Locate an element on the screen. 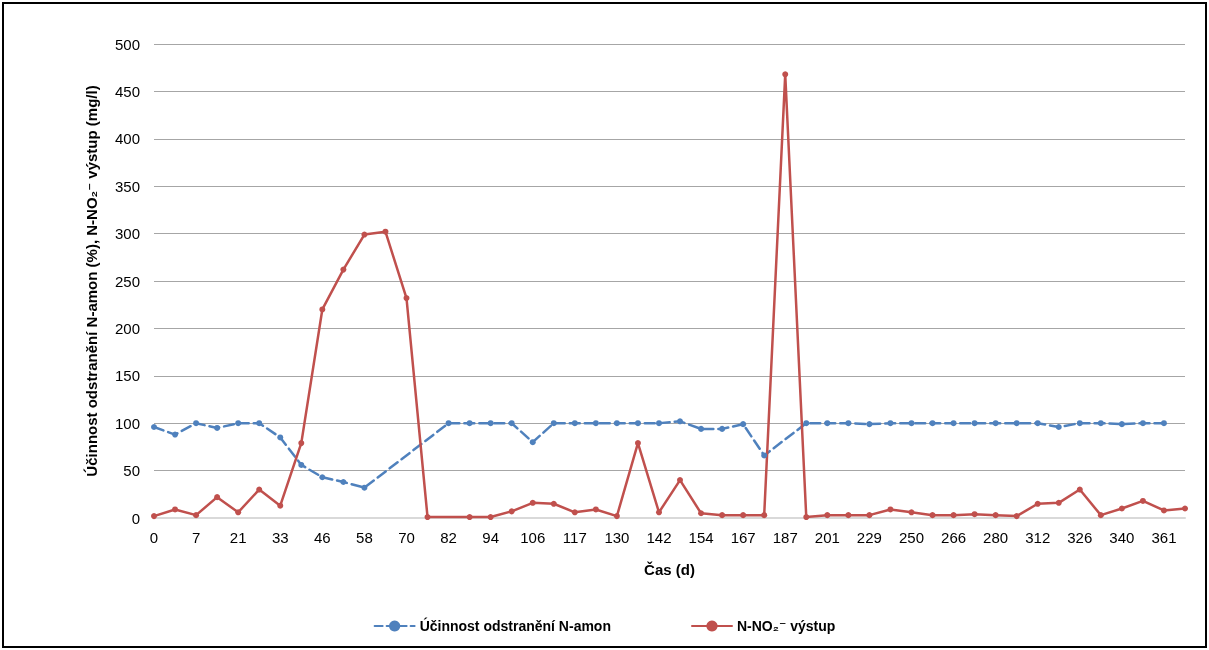 The height and width of the screenshot is (650, 1209). x-tick-label: 187 is located at coordinates (785, 537).